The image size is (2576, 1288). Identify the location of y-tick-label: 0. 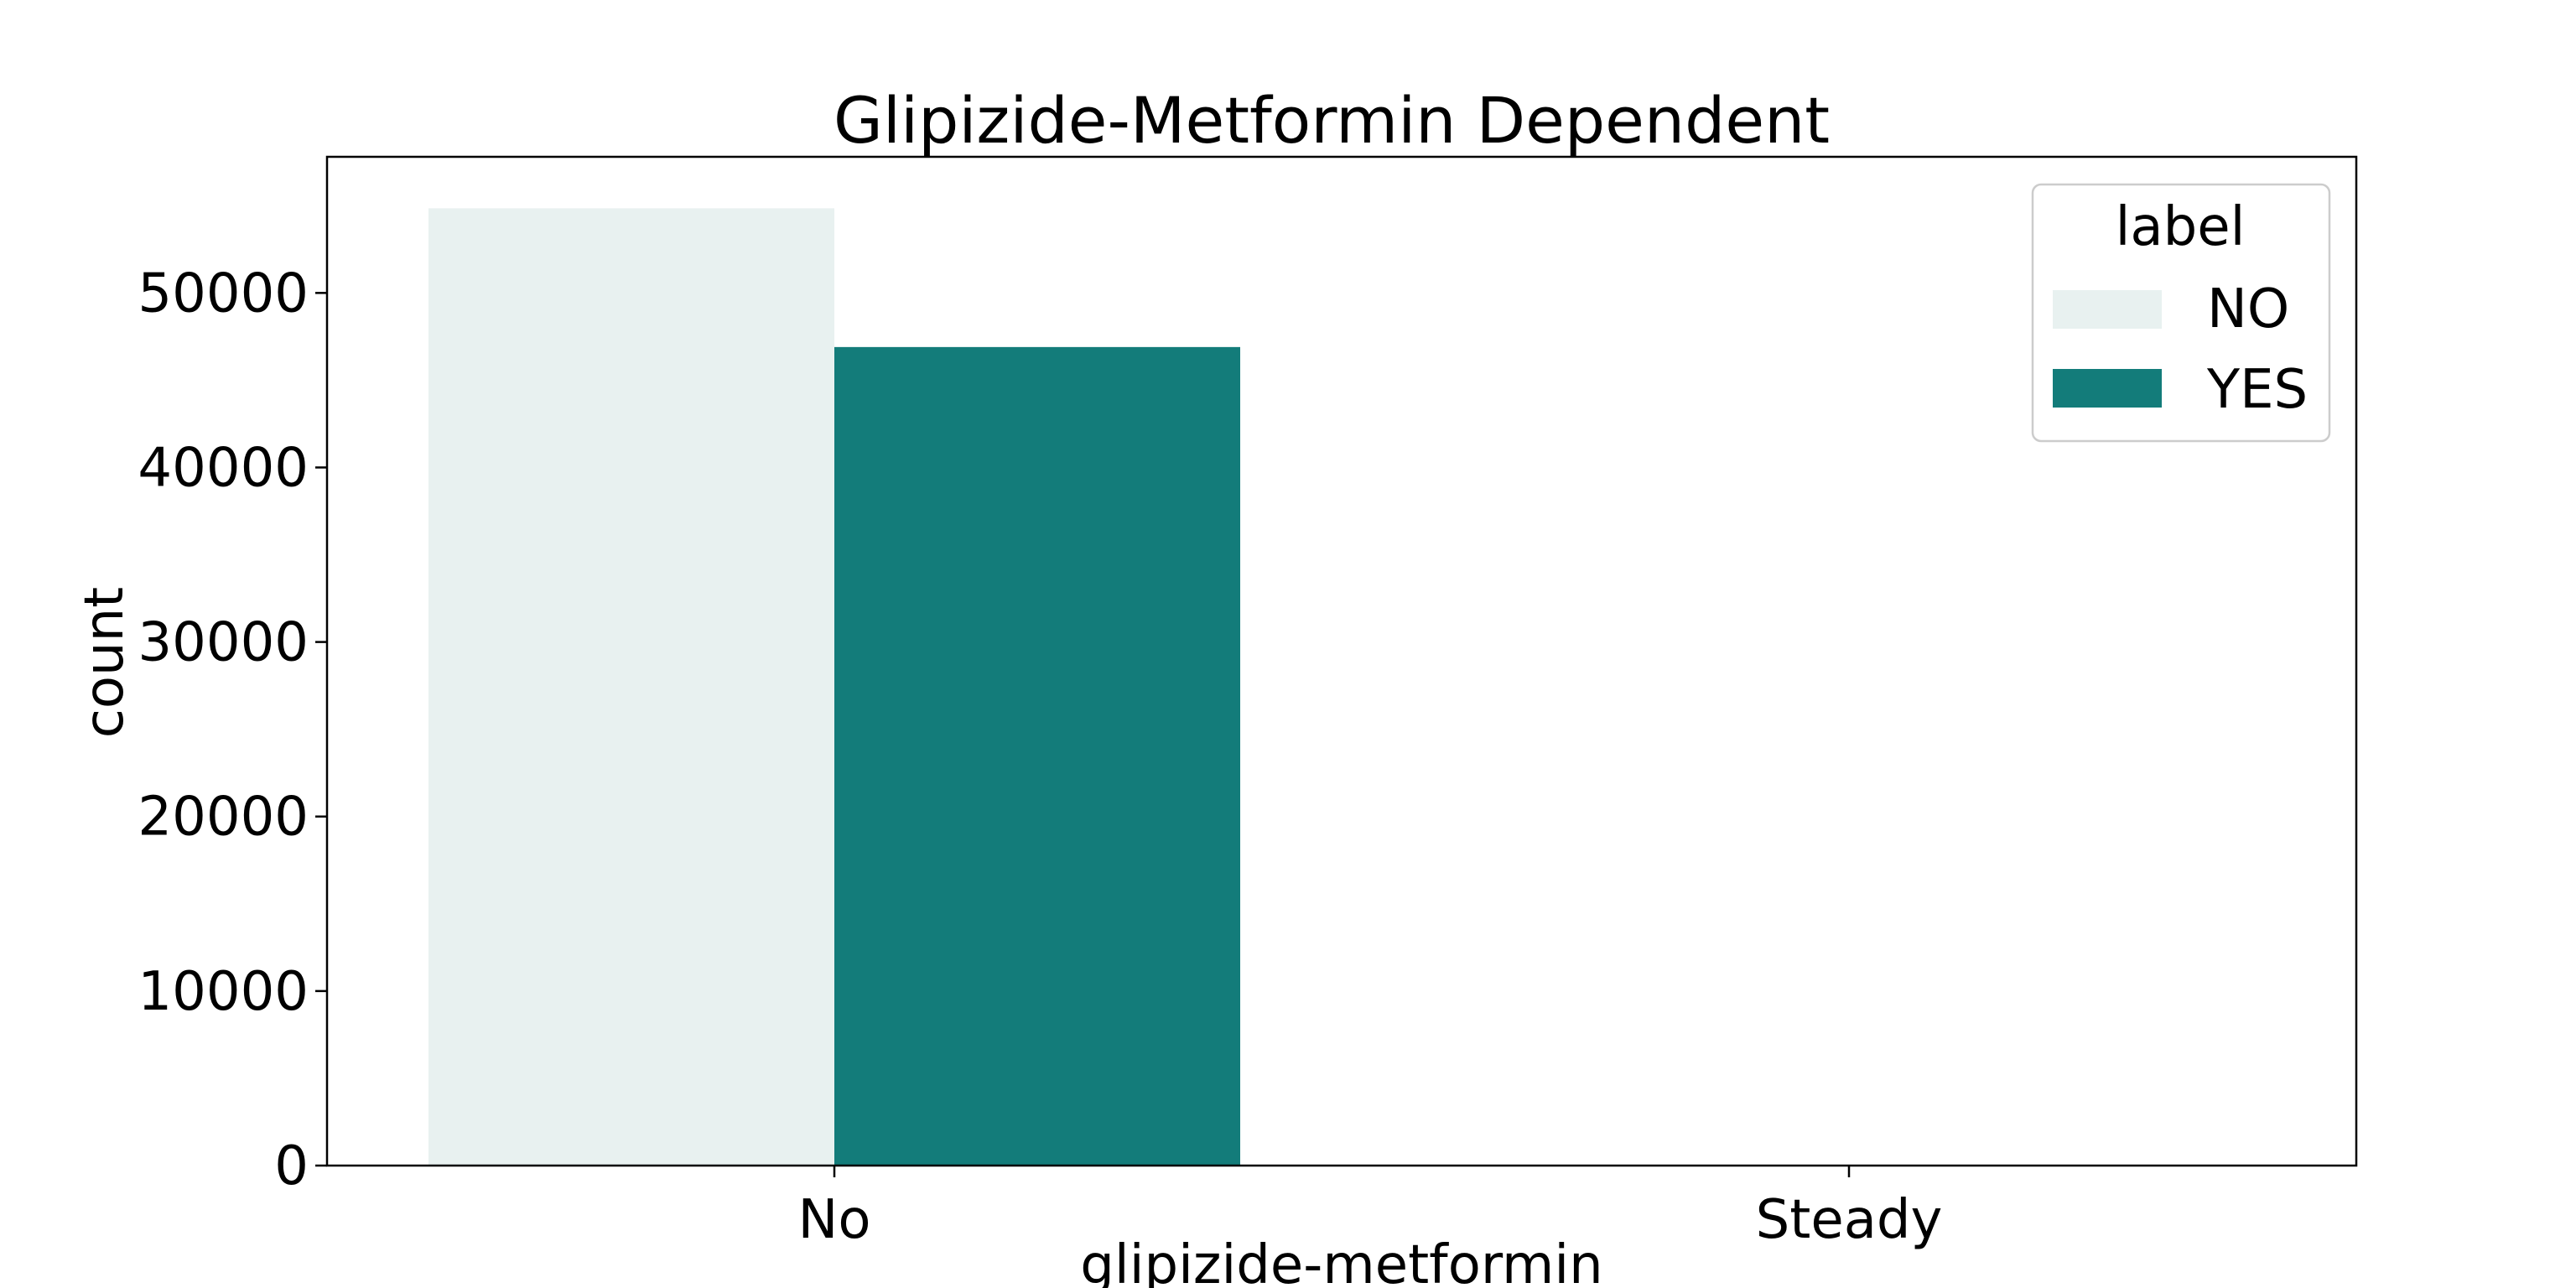
(291, 1166).